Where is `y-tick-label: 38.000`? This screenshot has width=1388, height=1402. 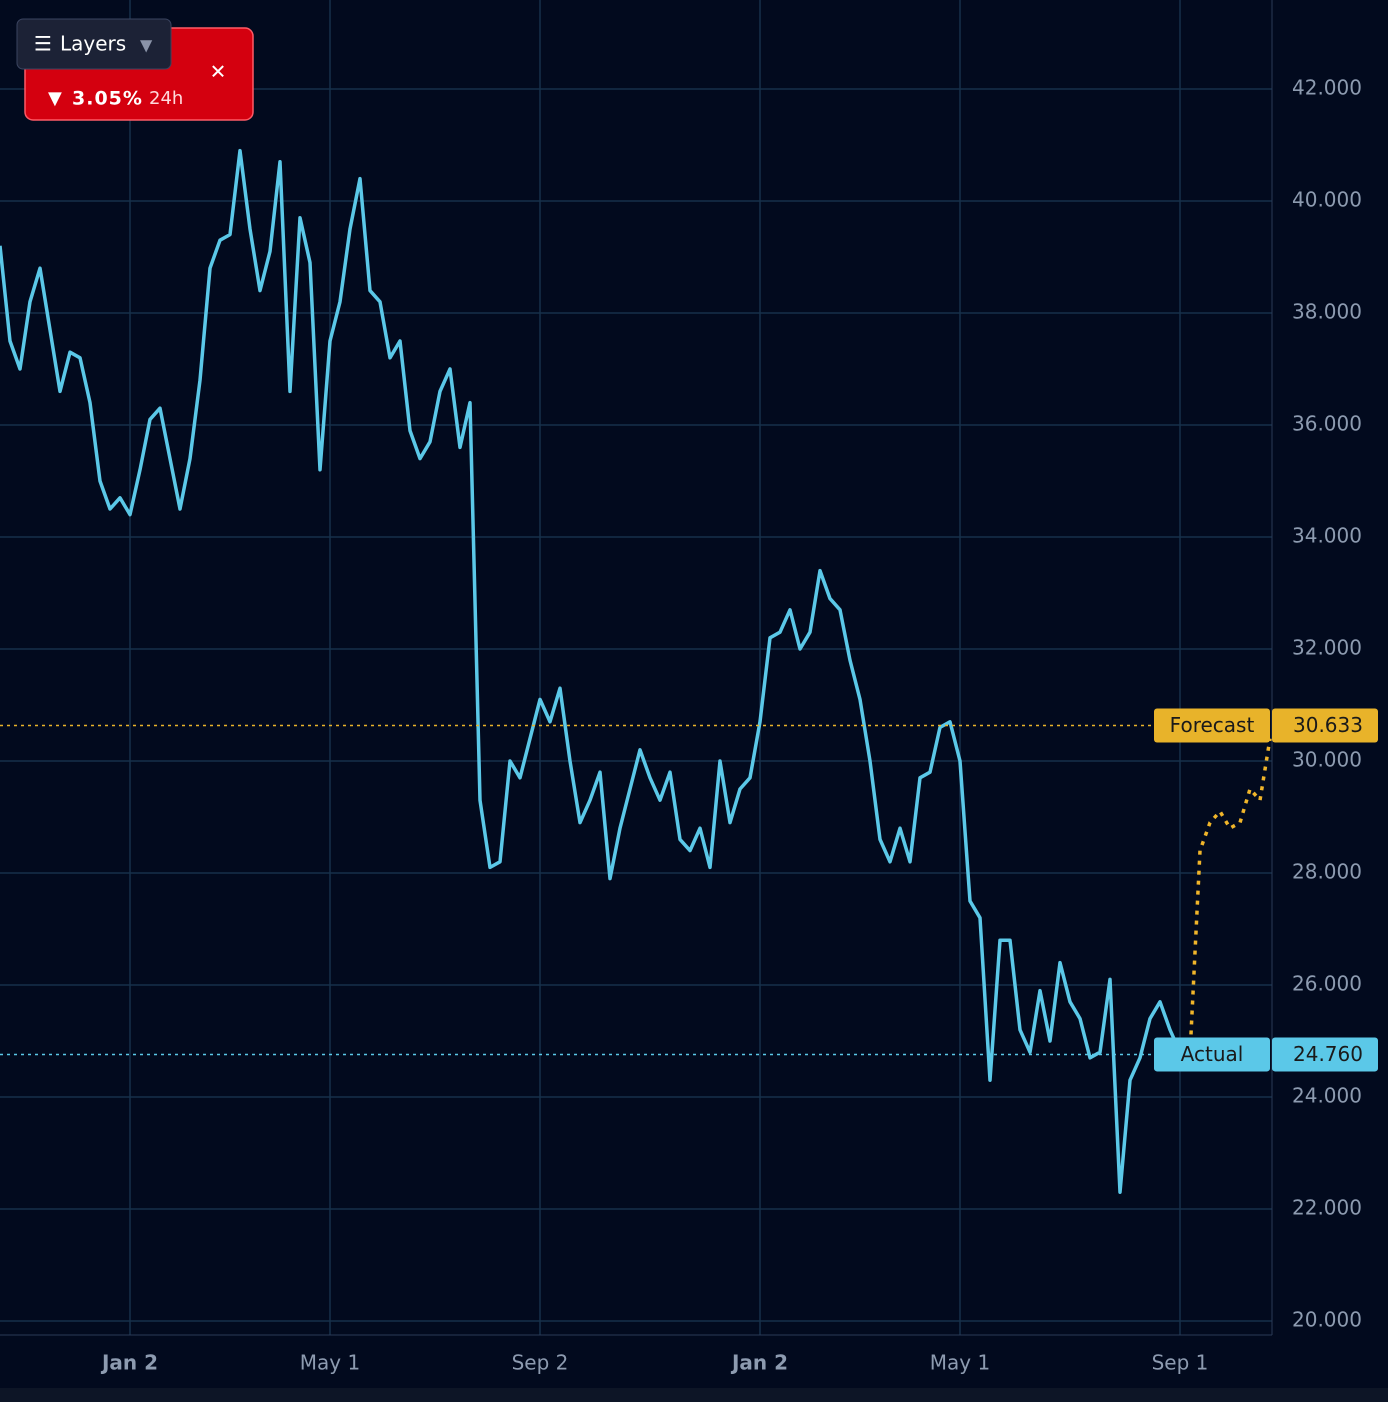
y-tick-label: 38.000 is located at coordinates (1327, 312).